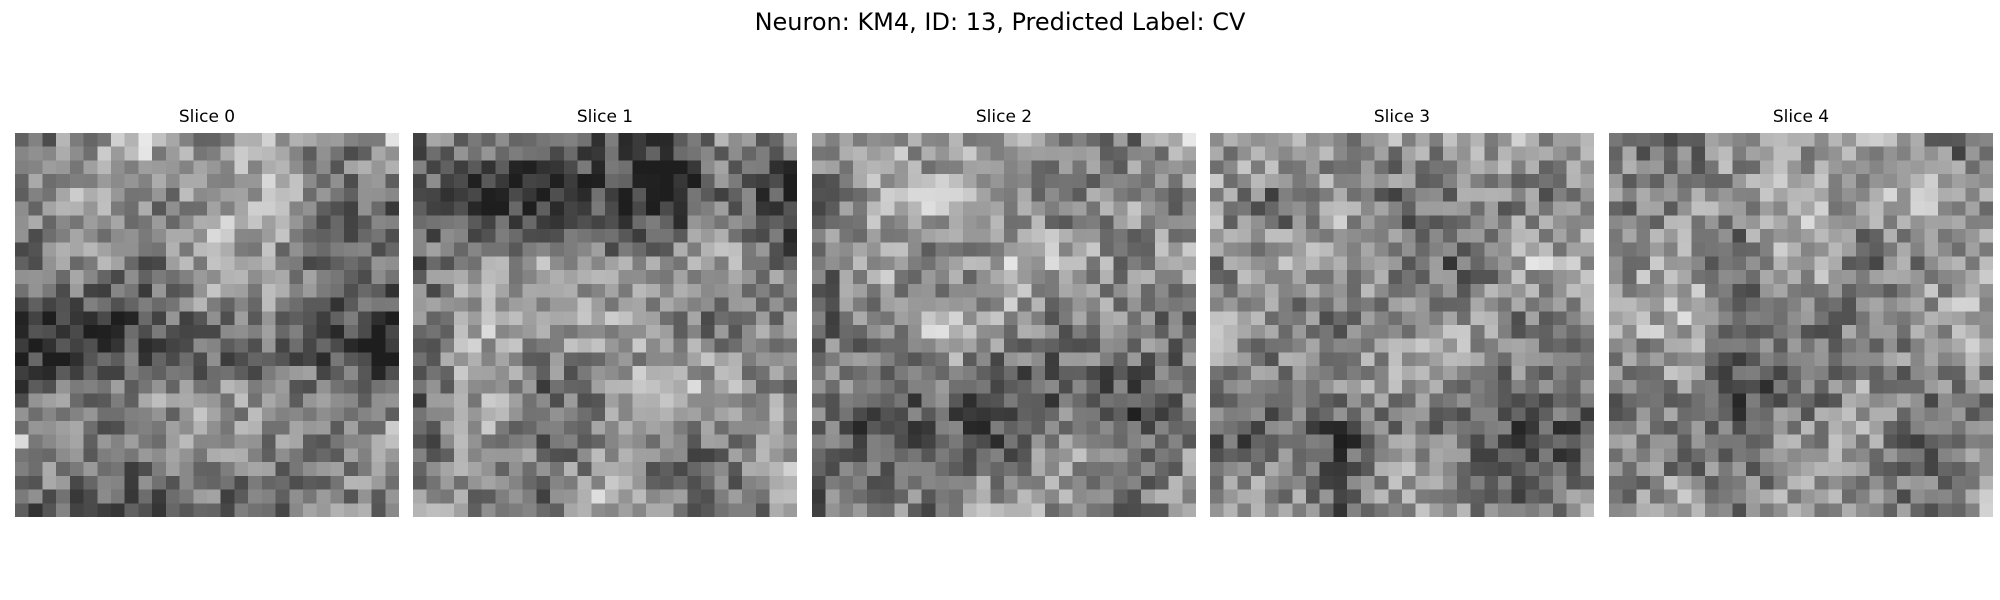  Describe the element at coordinates (1402, 117) in the screenshot. I see `slice-title: Slice 3` at that location.